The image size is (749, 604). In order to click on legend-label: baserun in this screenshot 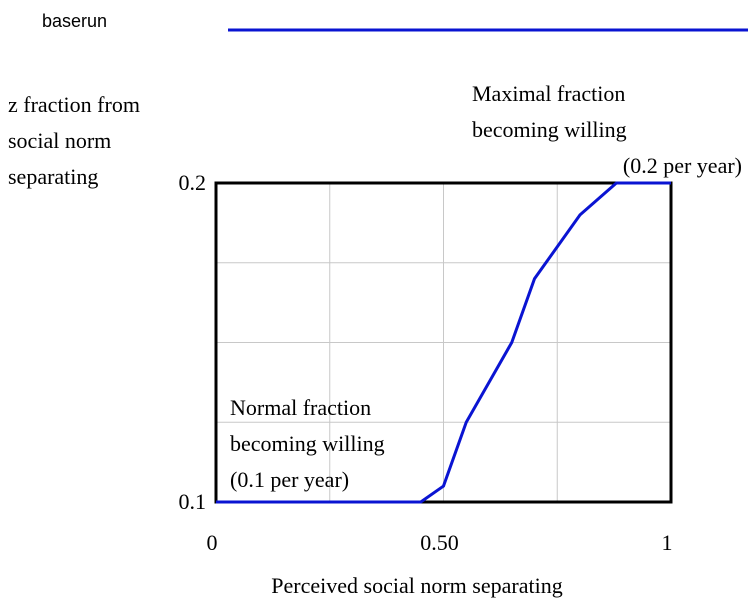, I will do `click(74, 21)`.